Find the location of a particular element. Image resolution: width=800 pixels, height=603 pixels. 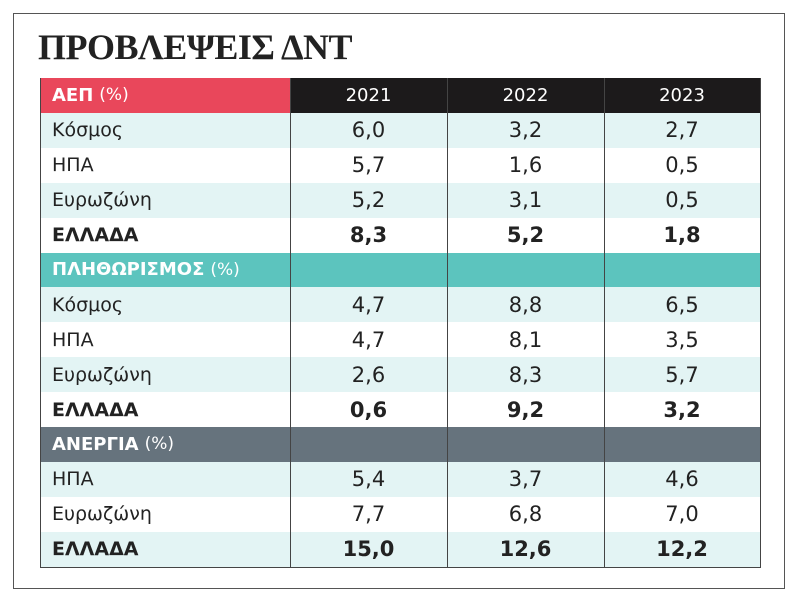

value-cell: 12,6 is located at coordinates (525, 549).